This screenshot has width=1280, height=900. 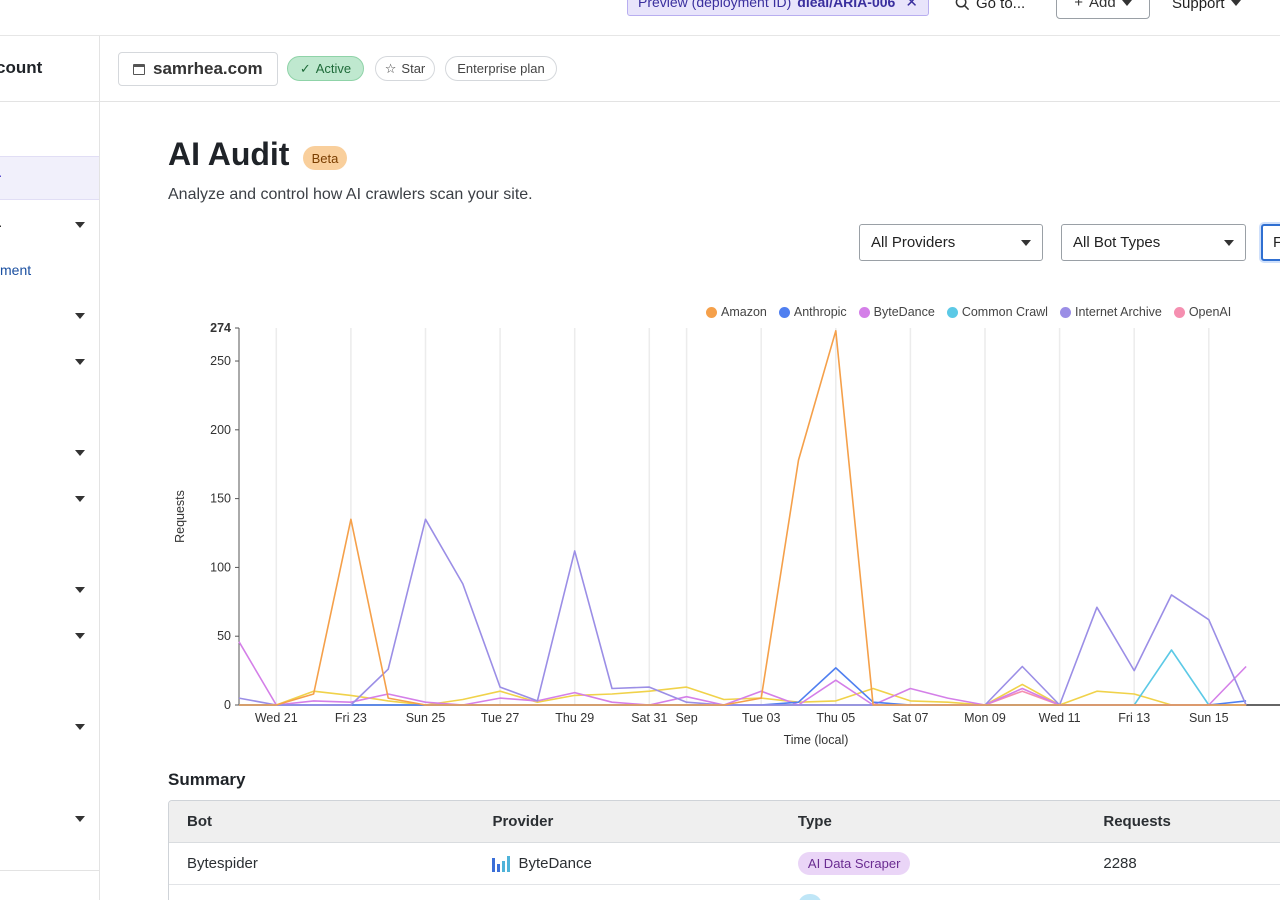 I want to click on sidebar-item-marker: ·, so click(x=1, y=225).